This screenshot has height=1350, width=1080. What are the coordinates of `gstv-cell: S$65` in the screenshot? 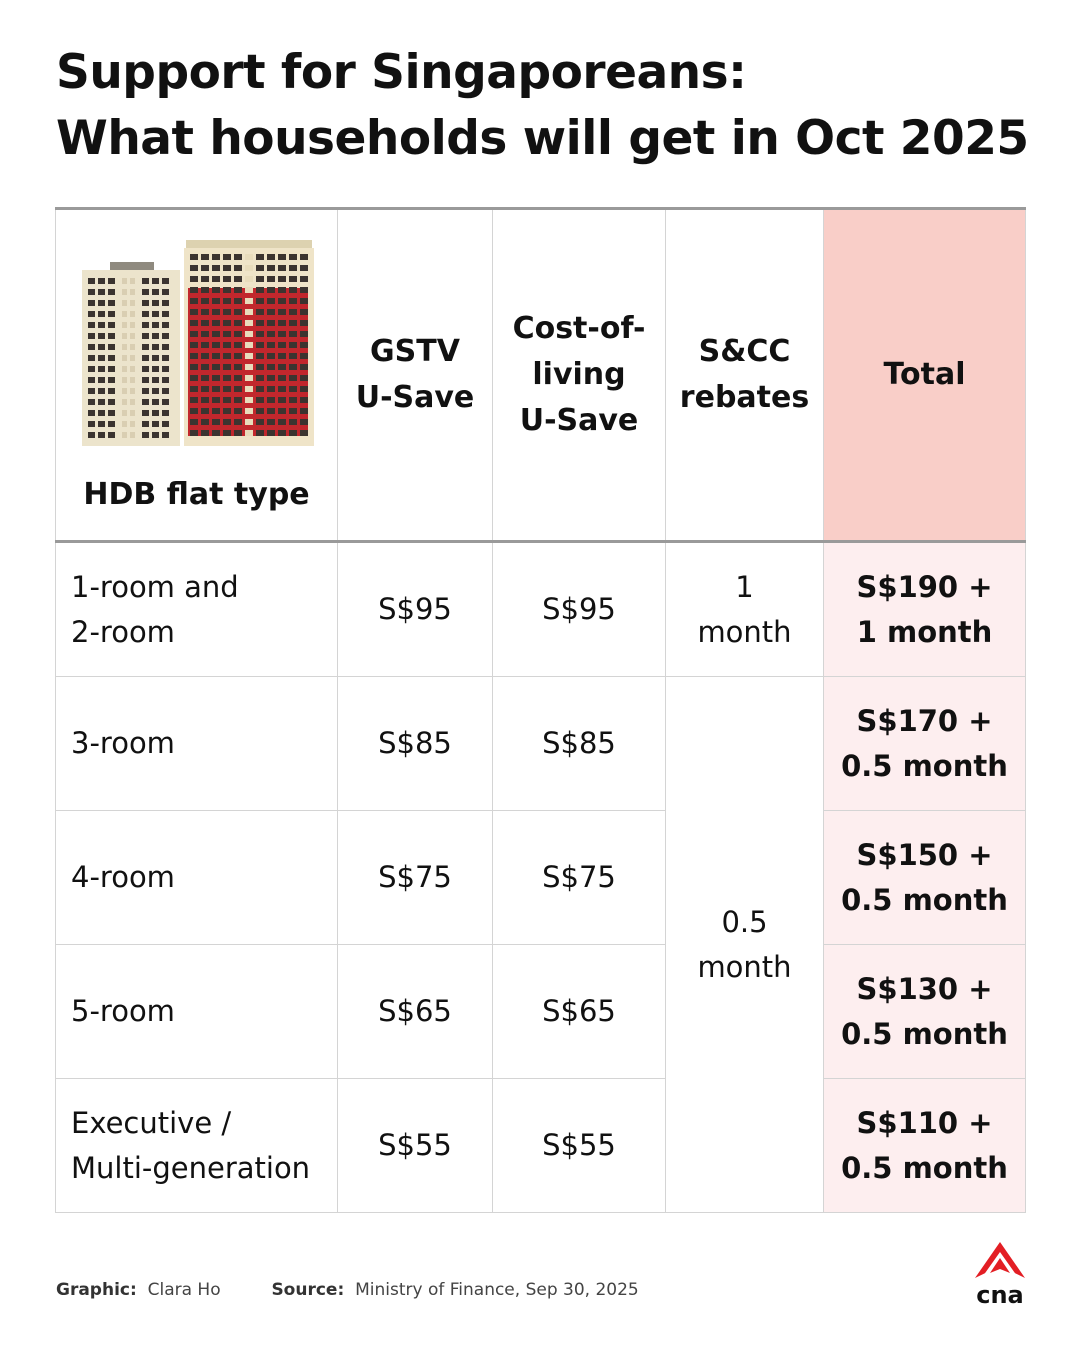 It's located at (415, 1011).